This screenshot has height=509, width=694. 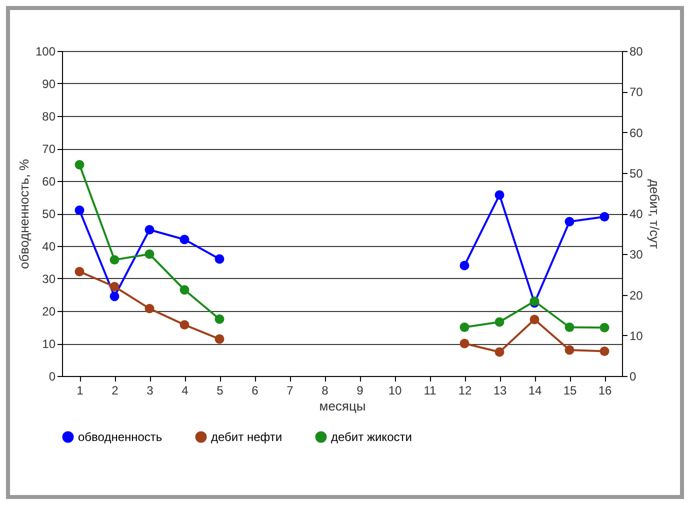 I want to click on x-tick-label: 6, so click(x=255, y=391).